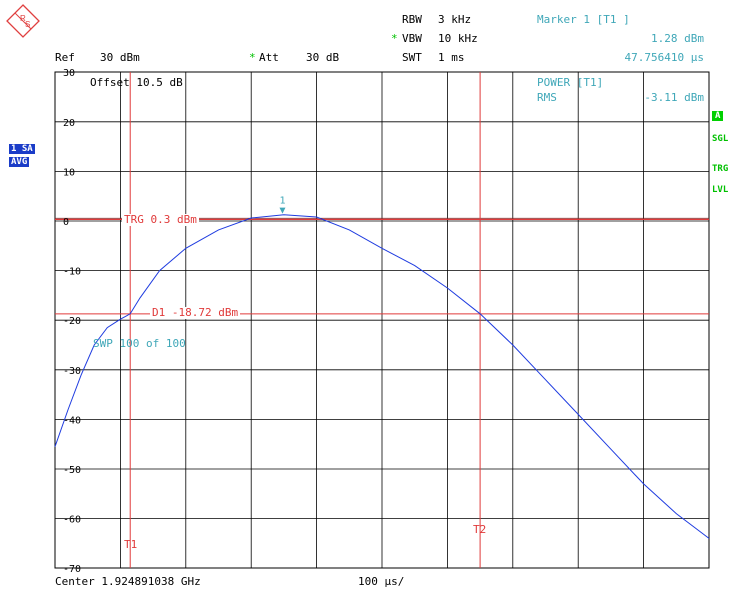  What do you see at coordinates (69, 123) in the screenshot?
I see `y-tick-label: 20` at bounding box center [69, 123].